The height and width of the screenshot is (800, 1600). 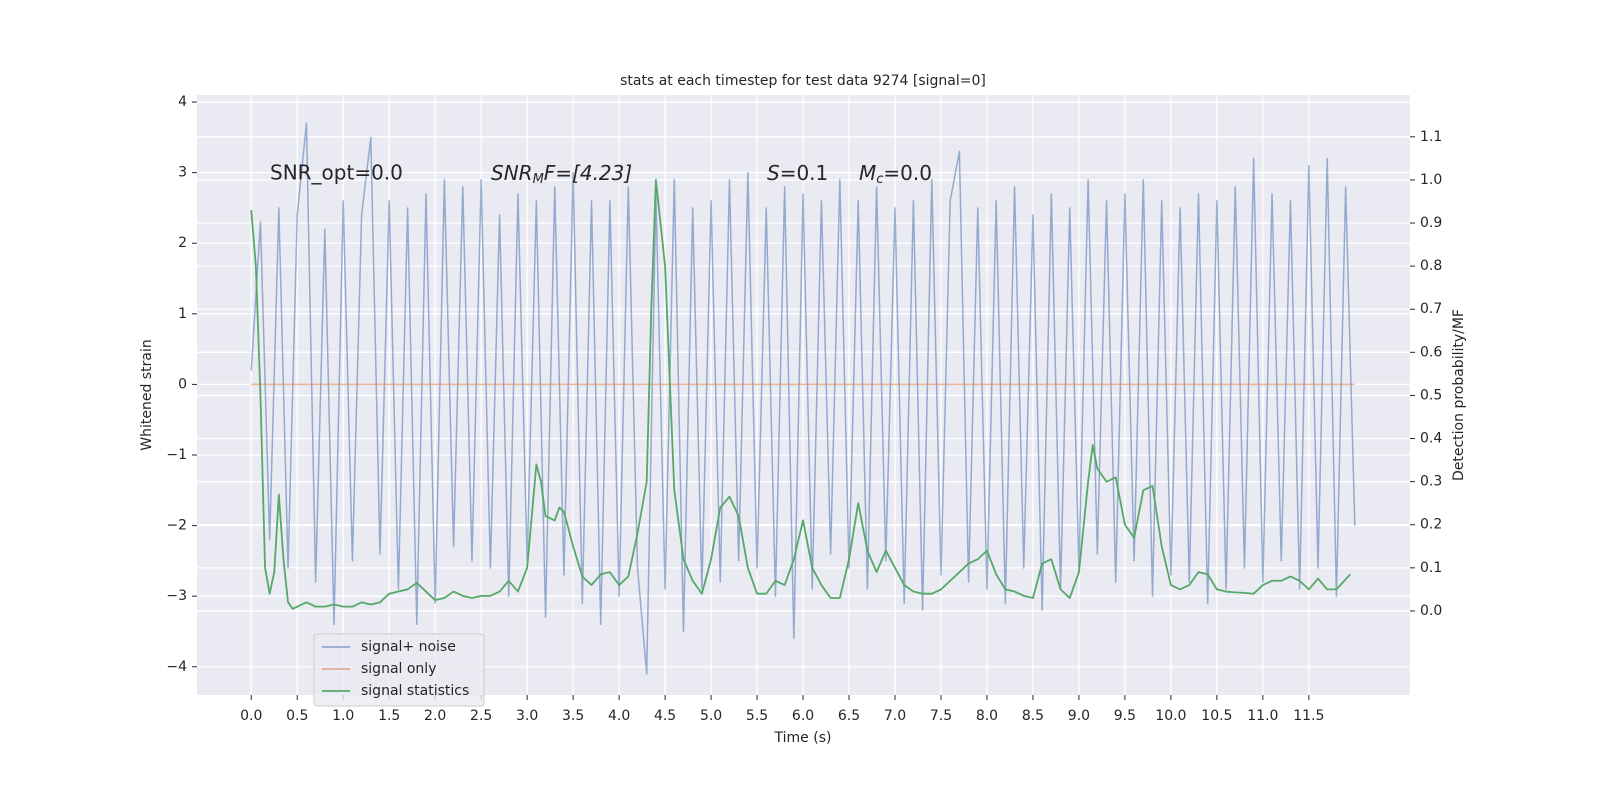 I want to click on y-tick-label: −1, so click(x=176, y=455).